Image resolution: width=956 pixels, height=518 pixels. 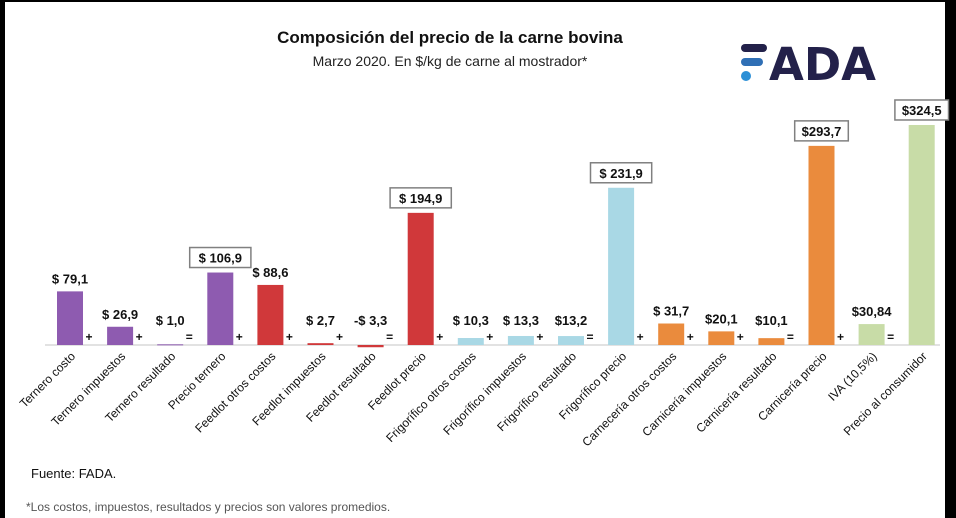 I want to click on data-label: $ 1,0, so click(x=170, y=320).